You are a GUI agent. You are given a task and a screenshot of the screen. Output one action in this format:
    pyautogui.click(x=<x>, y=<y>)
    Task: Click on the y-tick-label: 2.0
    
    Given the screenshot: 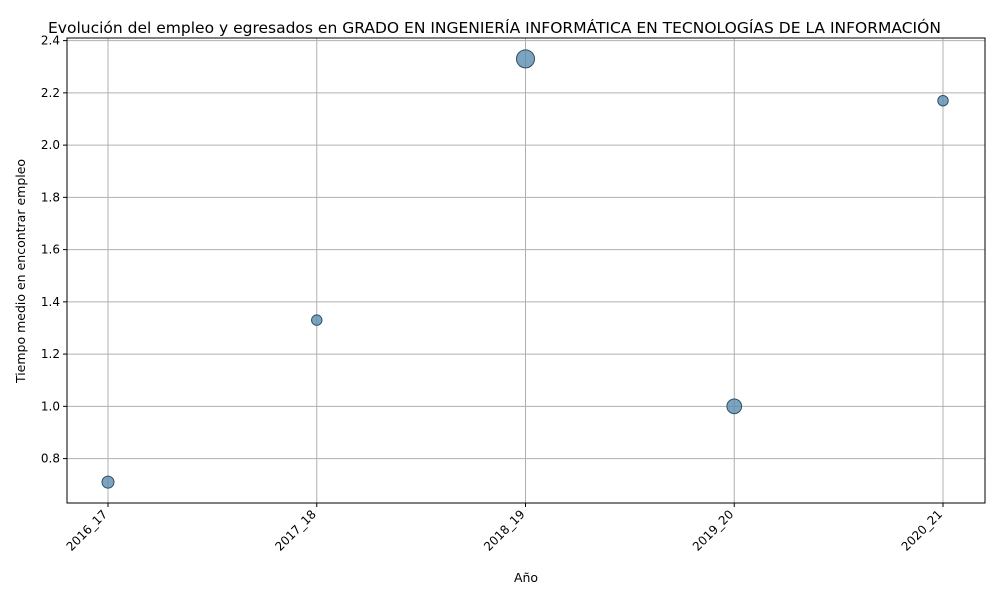 What is the action you would take?
    pyautogui.click(x=50, y=145)
    